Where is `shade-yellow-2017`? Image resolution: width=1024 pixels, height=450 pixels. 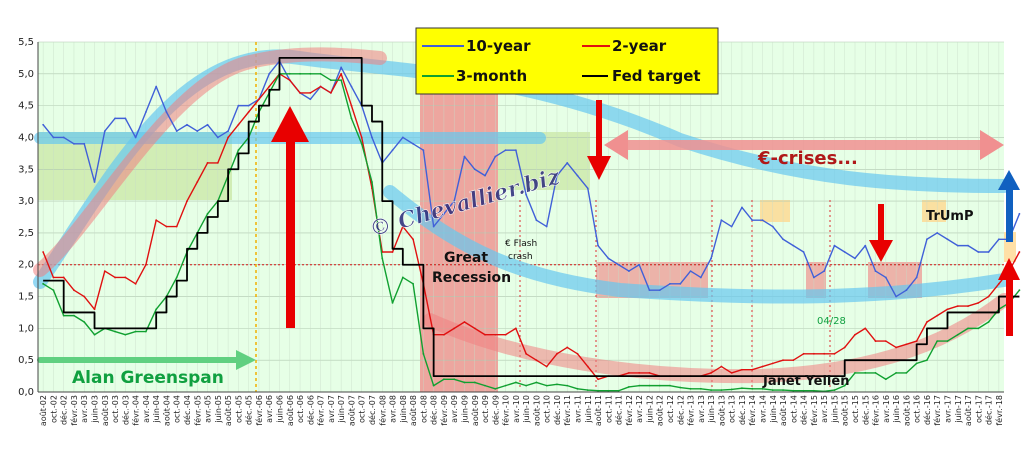 shade-yellow-2017 is located at coordinates (934, 211).